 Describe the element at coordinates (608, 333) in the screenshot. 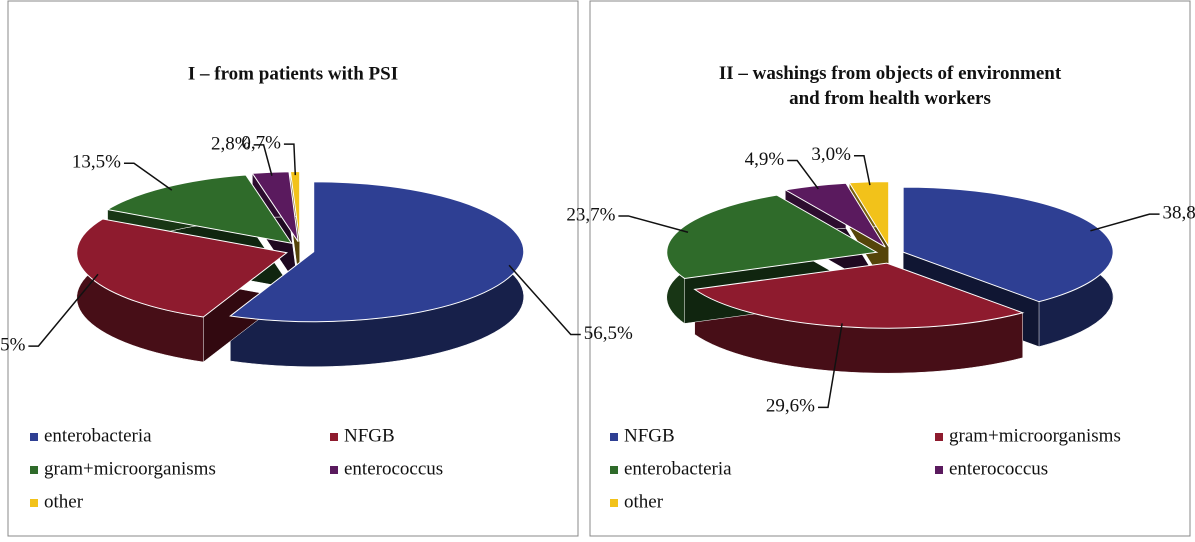

I see `data-label: 56,5%` at that location.